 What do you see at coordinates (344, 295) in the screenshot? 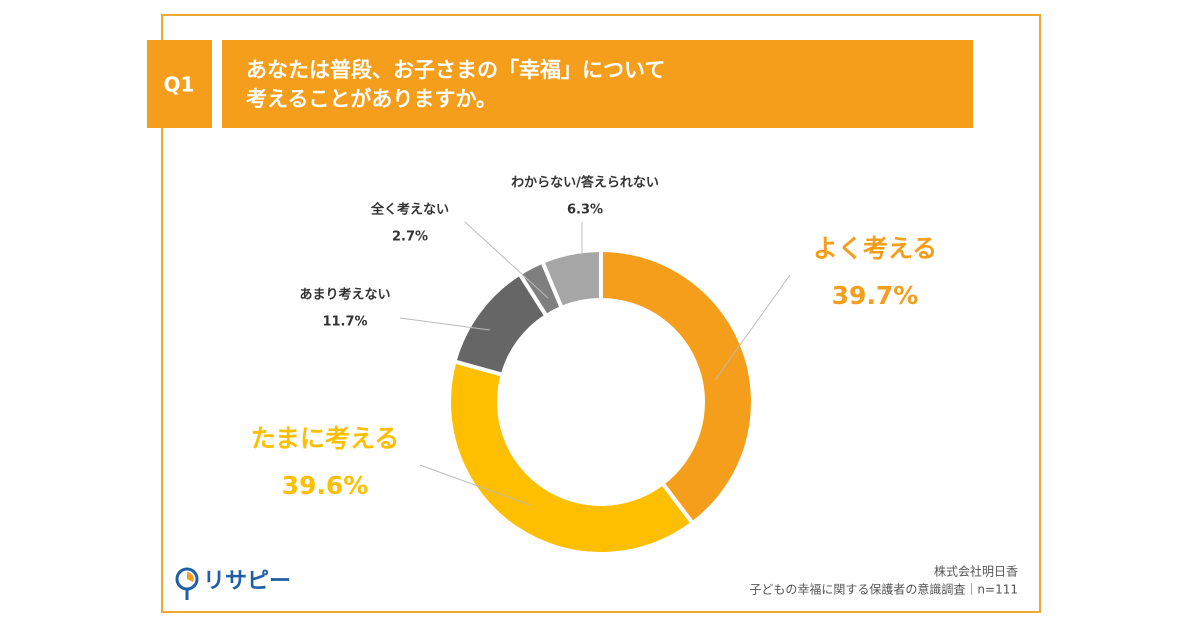
I see `category-label: あまり考えない` at bounding box center [344, 295].